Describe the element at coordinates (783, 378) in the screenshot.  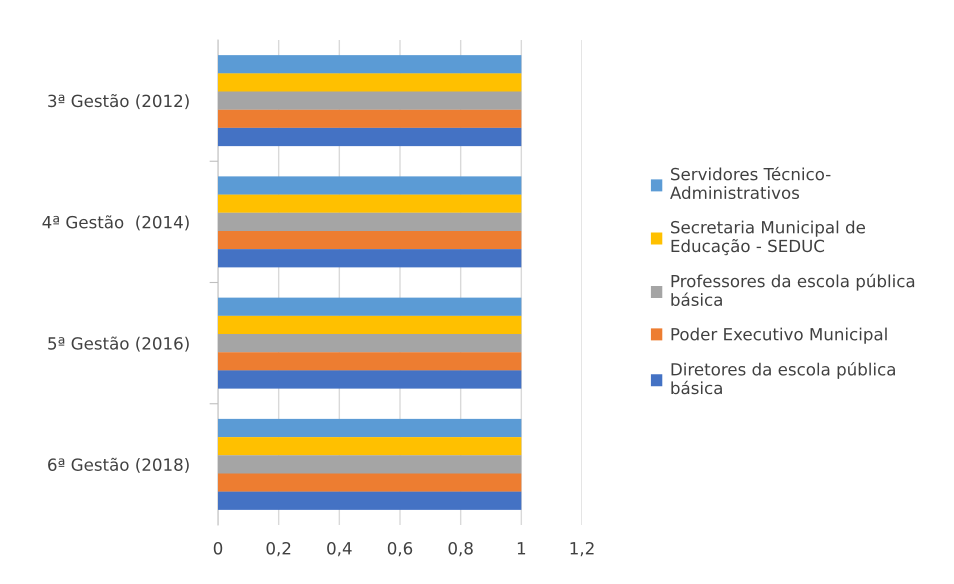
I see `legend-label: Diretores da escola pública básica` at that location.